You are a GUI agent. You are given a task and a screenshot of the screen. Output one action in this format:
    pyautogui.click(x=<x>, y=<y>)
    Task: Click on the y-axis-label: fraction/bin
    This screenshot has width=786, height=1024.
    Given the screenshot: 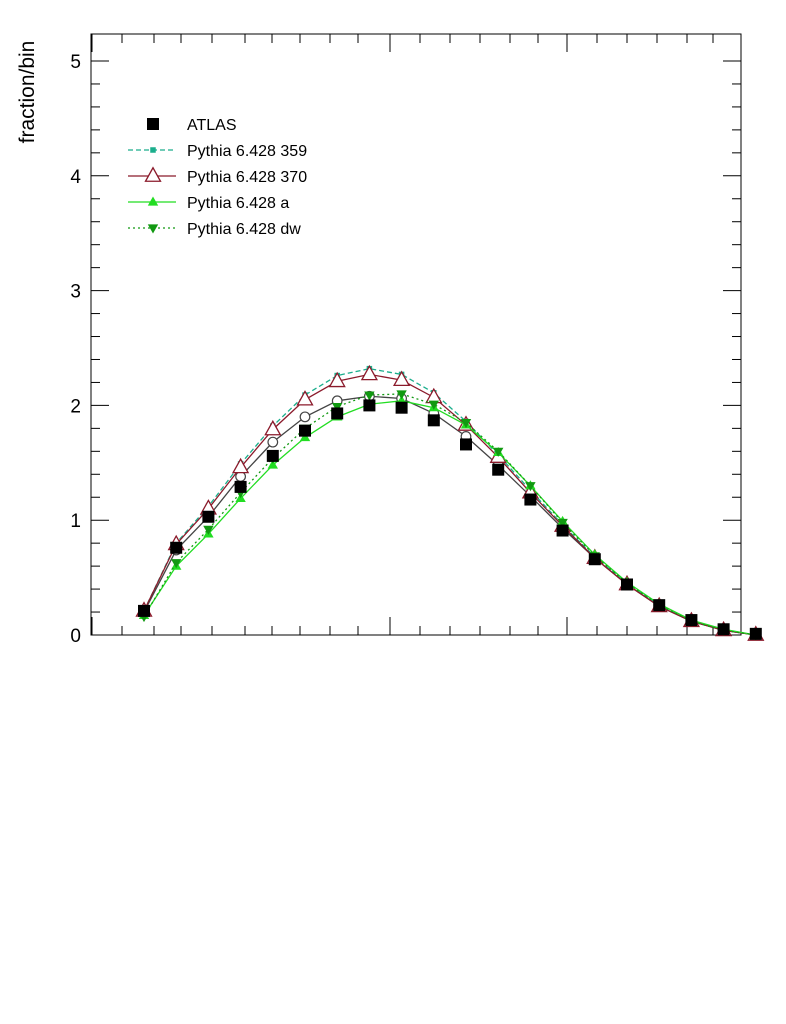 What is the action you would take?
    pyautogui.click(x=27, y=92)
    